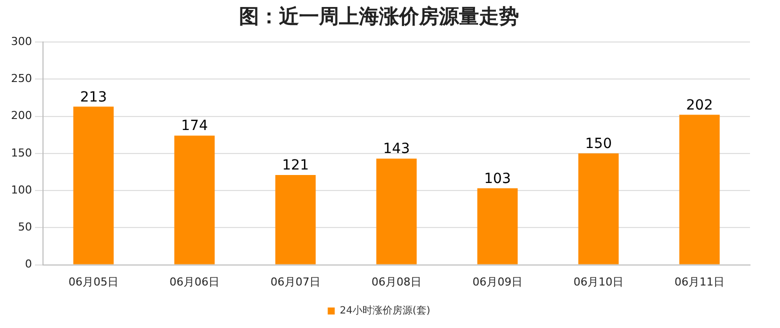 The height and width of the screenshot is (328, 780). Describe the element at coordinates (25, 227) in the screenshot. I see `y-tick-label: 50` at that location.